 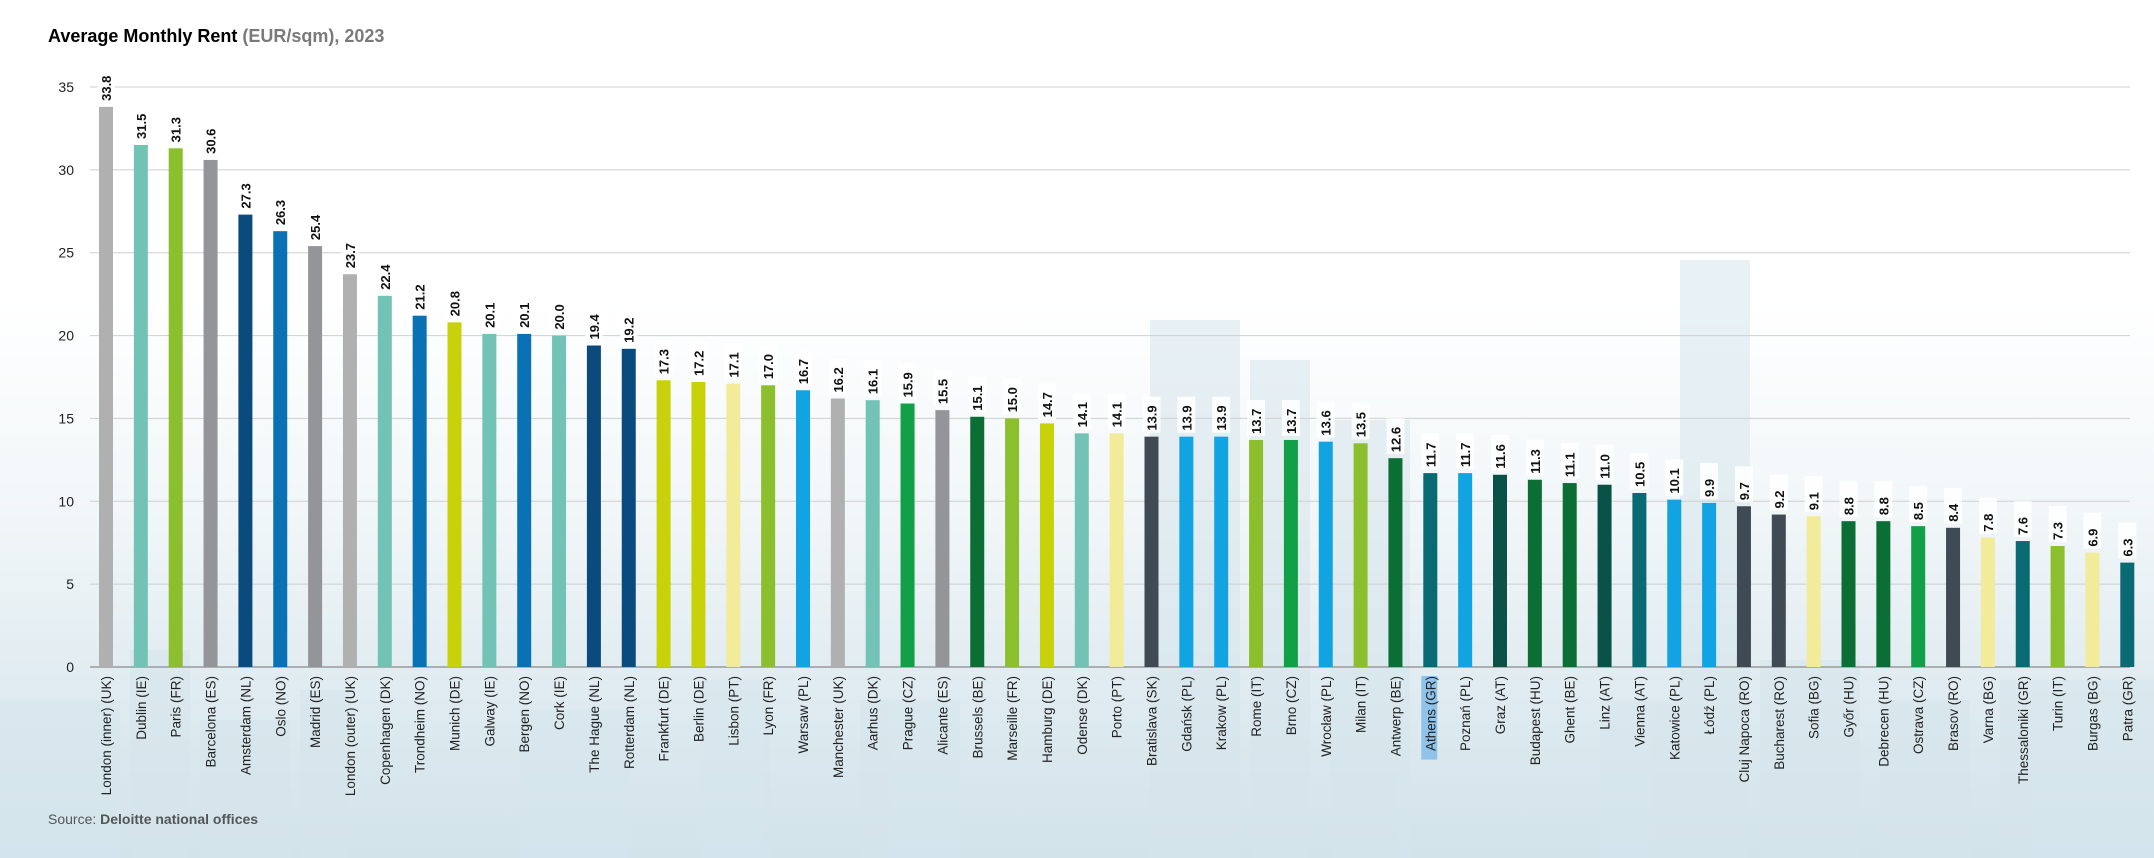 I want to click on category-label: Budapest (HU), so click(x=1535, y=720).